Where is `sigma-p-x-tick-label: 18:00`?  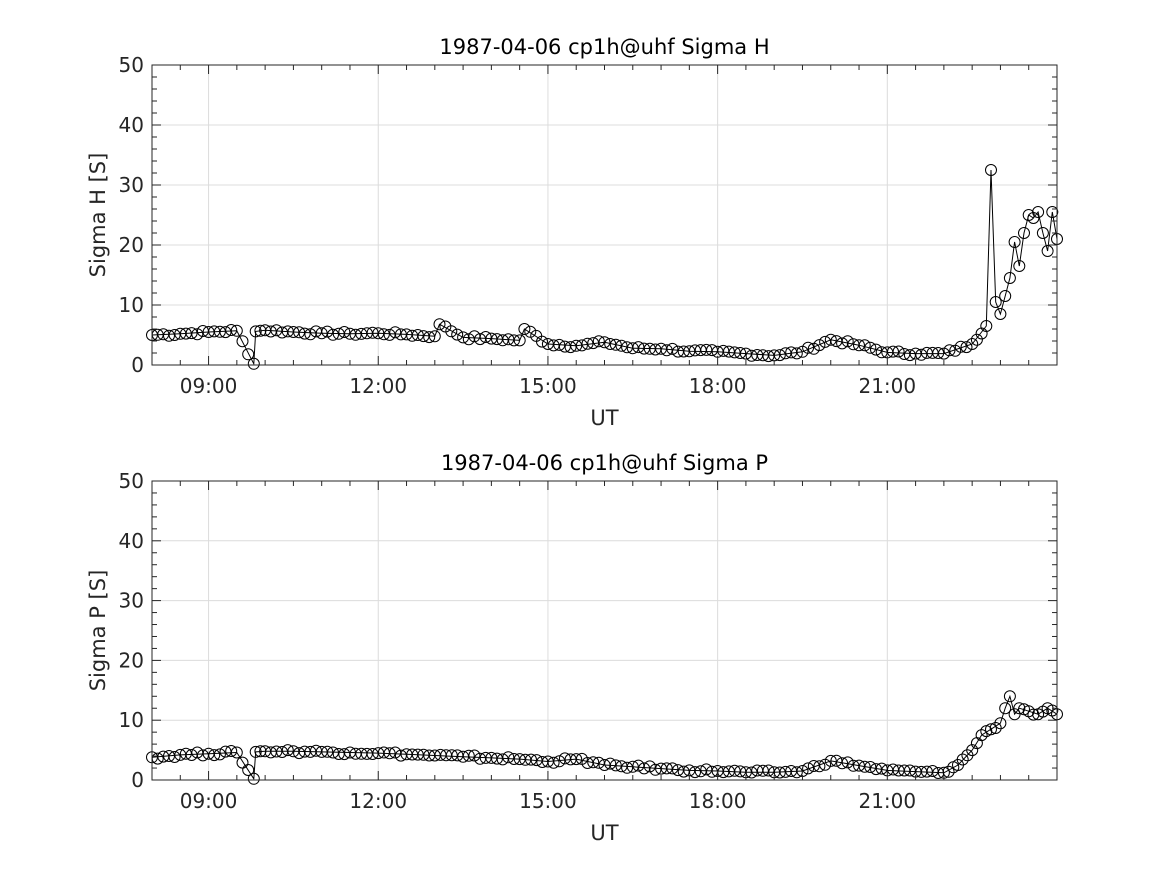 sigma-p-x-tick-label: 18:00 is located at coordinates (718, 801).